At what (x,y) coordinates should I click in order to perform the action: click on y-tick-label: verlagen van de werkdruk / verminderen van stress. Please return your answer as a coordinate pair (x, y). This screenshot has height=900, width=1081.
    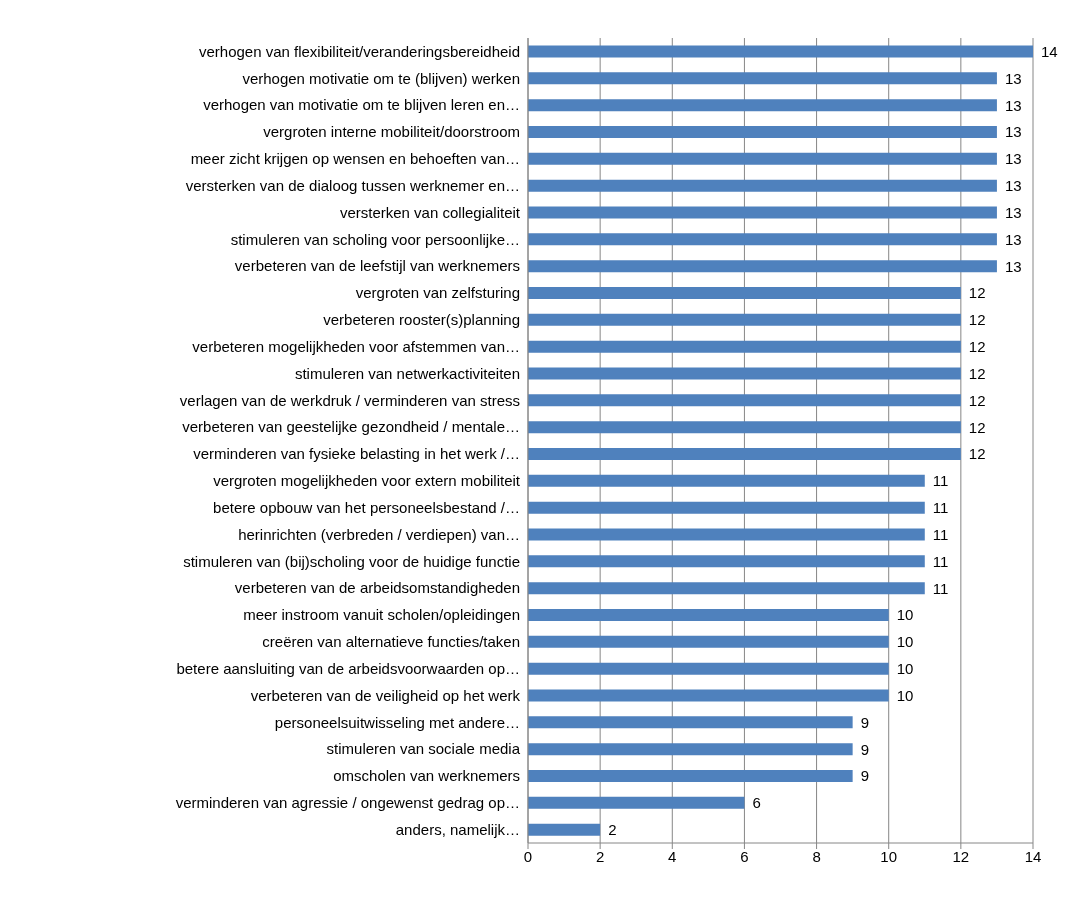
    Looking at the image, I should click on (349, 400).